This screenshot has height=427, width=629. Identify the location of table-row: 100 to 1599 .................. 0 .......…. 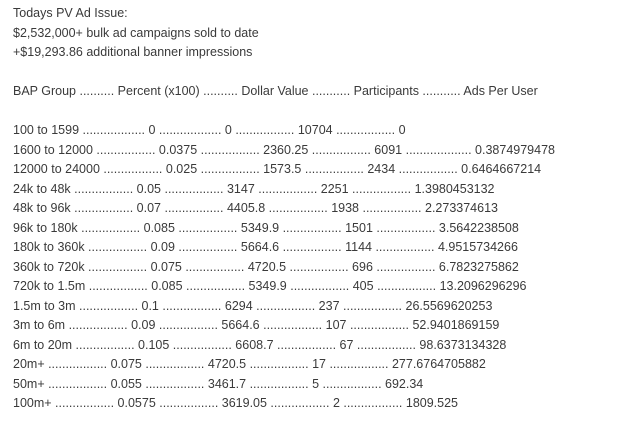
(209, 130).